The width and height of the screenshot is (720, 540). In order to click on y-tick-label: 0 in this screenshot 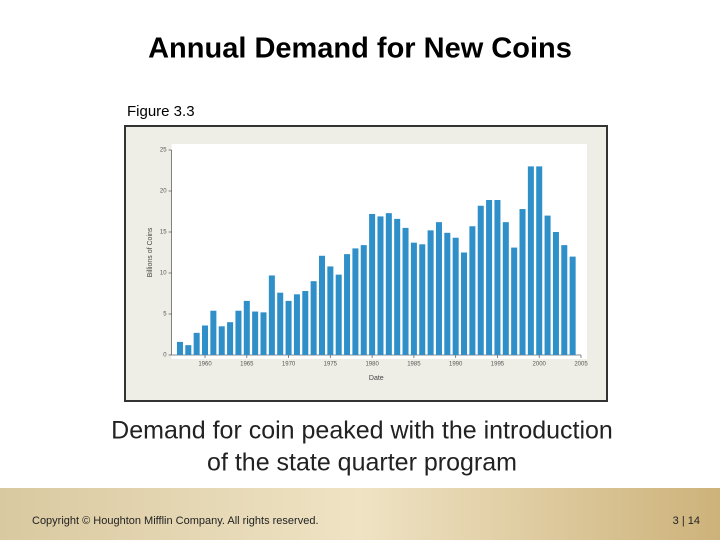, I will do `click(165, 356)`.